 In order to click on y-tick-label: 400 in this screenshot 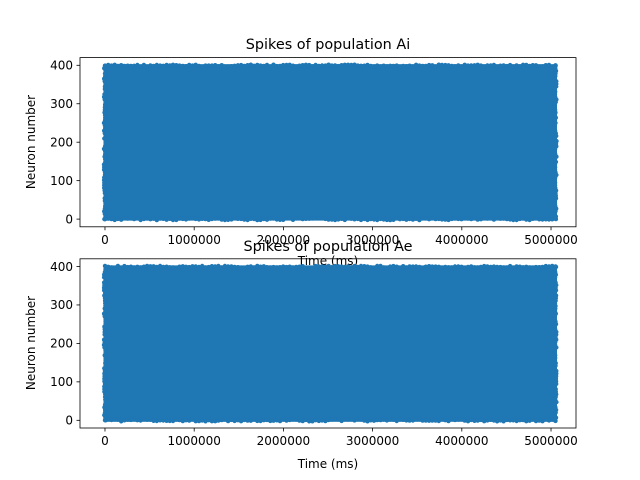, I will do `click(61, 267)`.